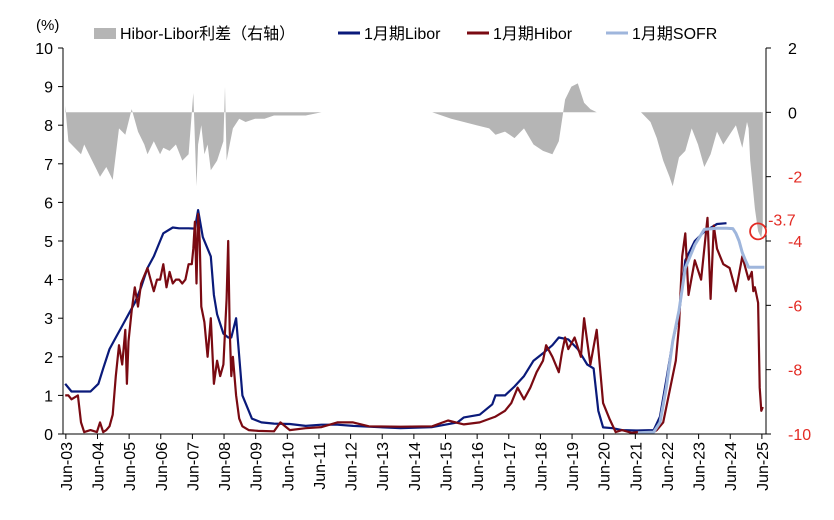  Describe the element at coordinates (48, 126) in the screenshot. I see `left-tick-label: 8` at that location.